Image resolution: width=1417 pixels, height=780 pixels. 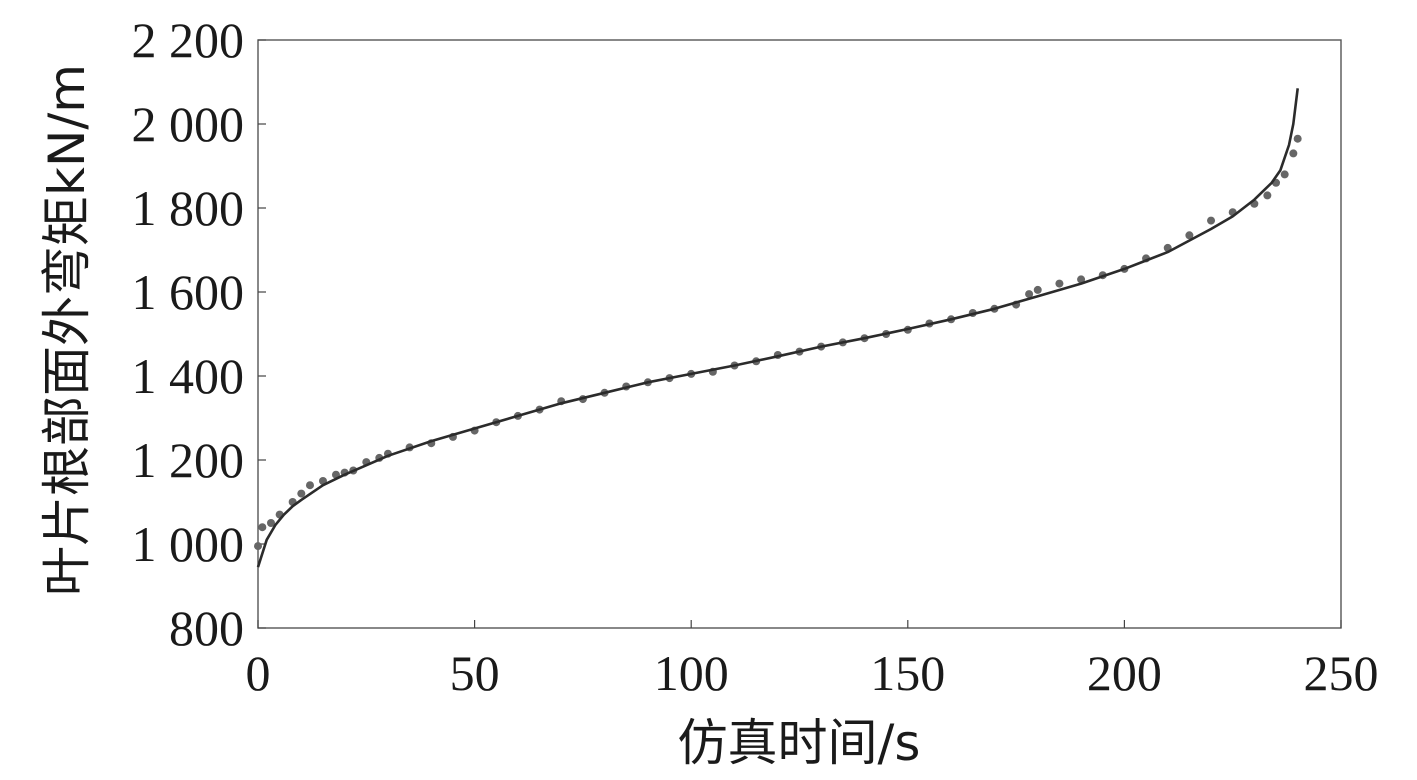 I want to click on x-axis-title: 仿真时间/s, so click(x=799, y=743).